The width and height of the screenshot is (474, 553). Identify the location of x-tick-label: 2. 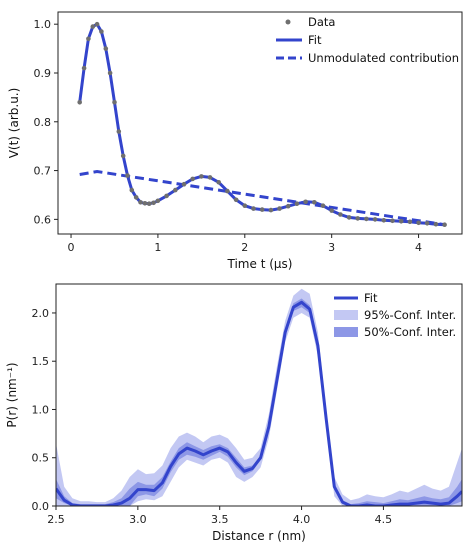
(244, 247).